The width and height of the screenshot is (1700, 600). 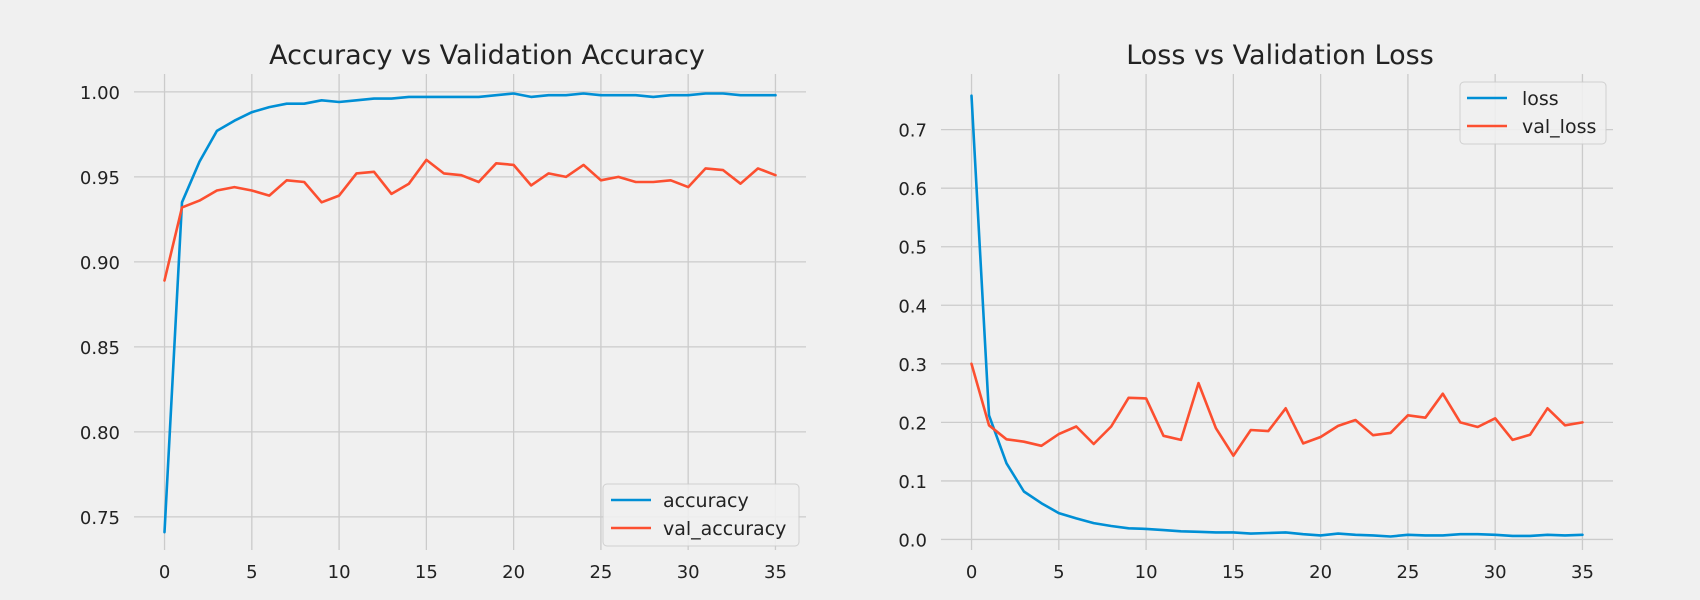 I want to click on y-tick-label: 0.0, so click(x=912, y=540).